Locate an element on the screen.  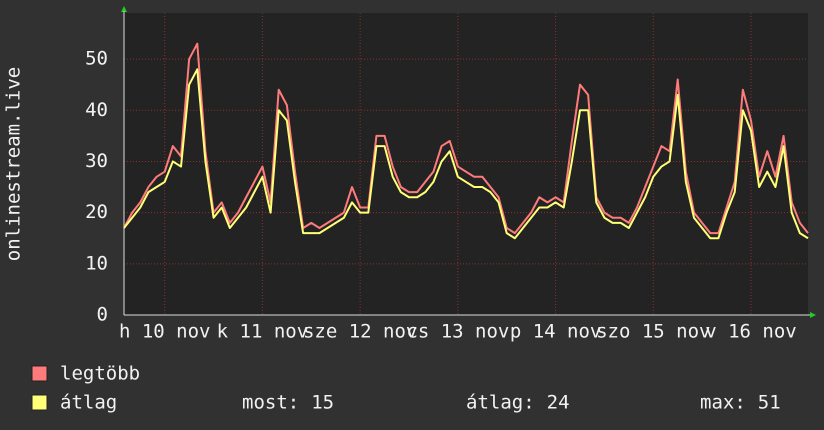
x-tick-label: v 16 nov is located at coordinates (751, 332).